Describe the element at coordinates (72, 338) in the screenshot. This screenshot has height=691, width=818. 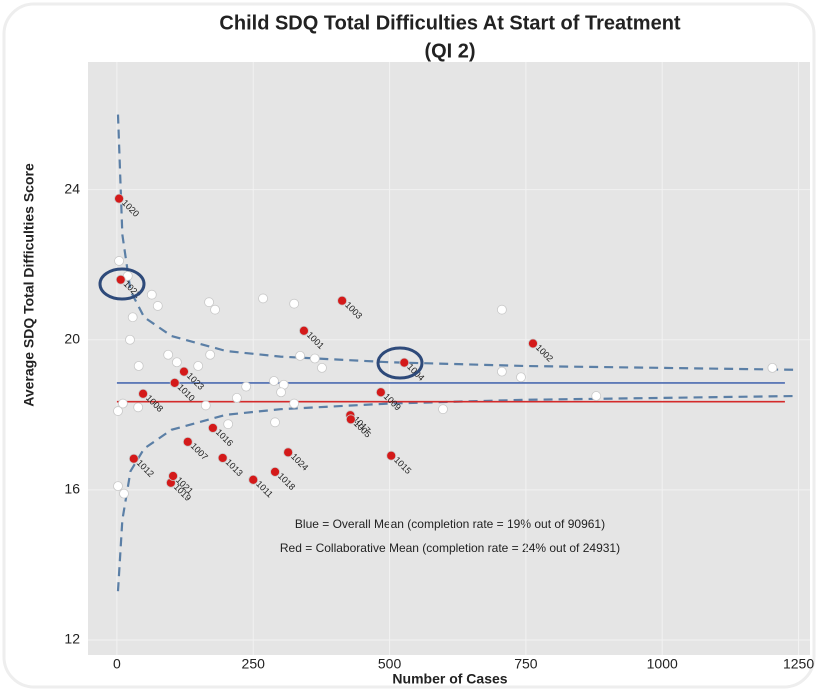
I see `y-tick-label: 20` at that location.